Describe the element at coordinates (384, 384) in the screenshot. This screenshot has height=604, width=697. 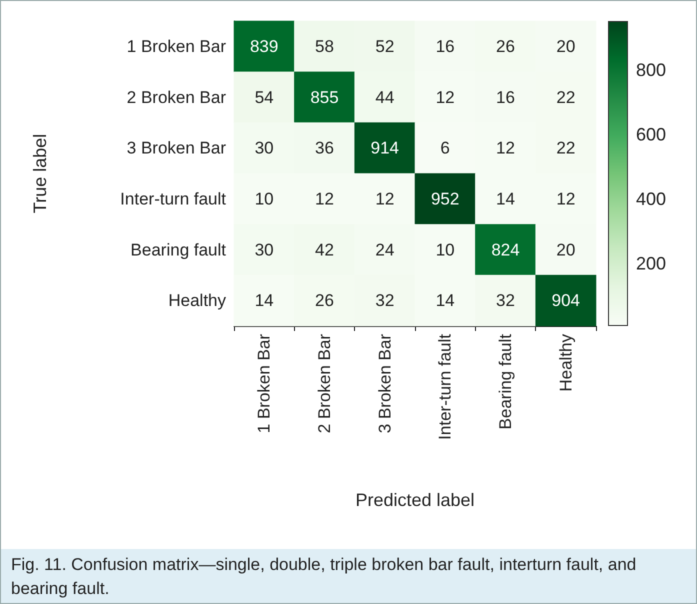
I see `x-tick-label: 3 Broken Bar` at that location.